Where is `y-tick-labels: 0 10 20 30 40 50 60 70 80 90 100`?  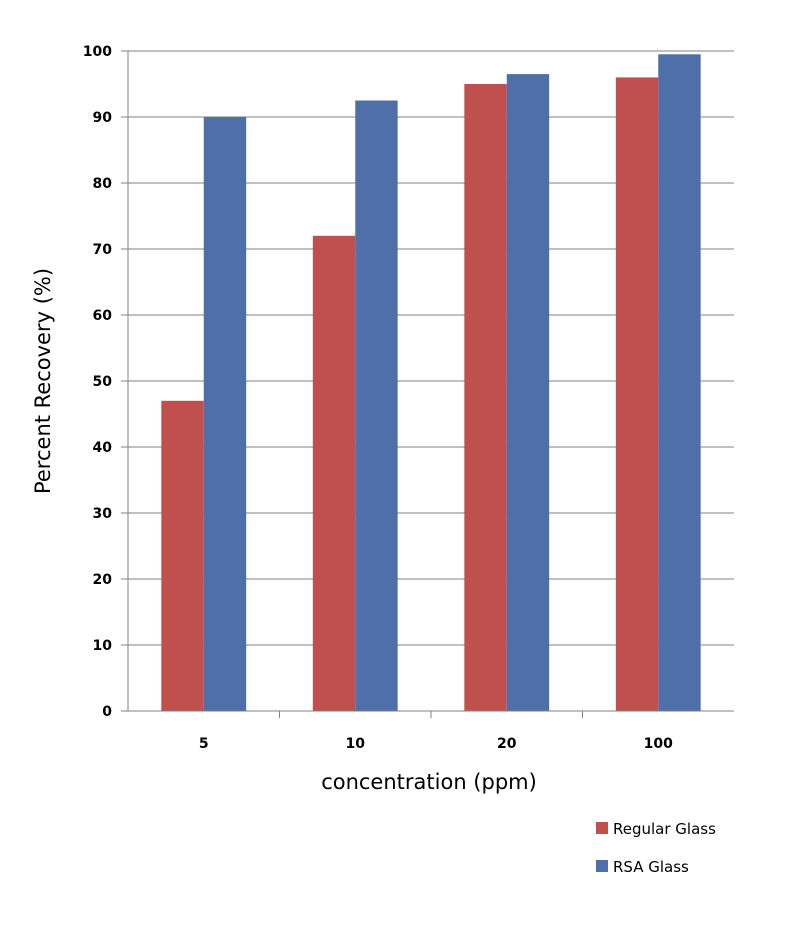
y-tick-labels: 0 10 20 30 40 50 60 70 80 90 100 is located at coordinates (105, 382).